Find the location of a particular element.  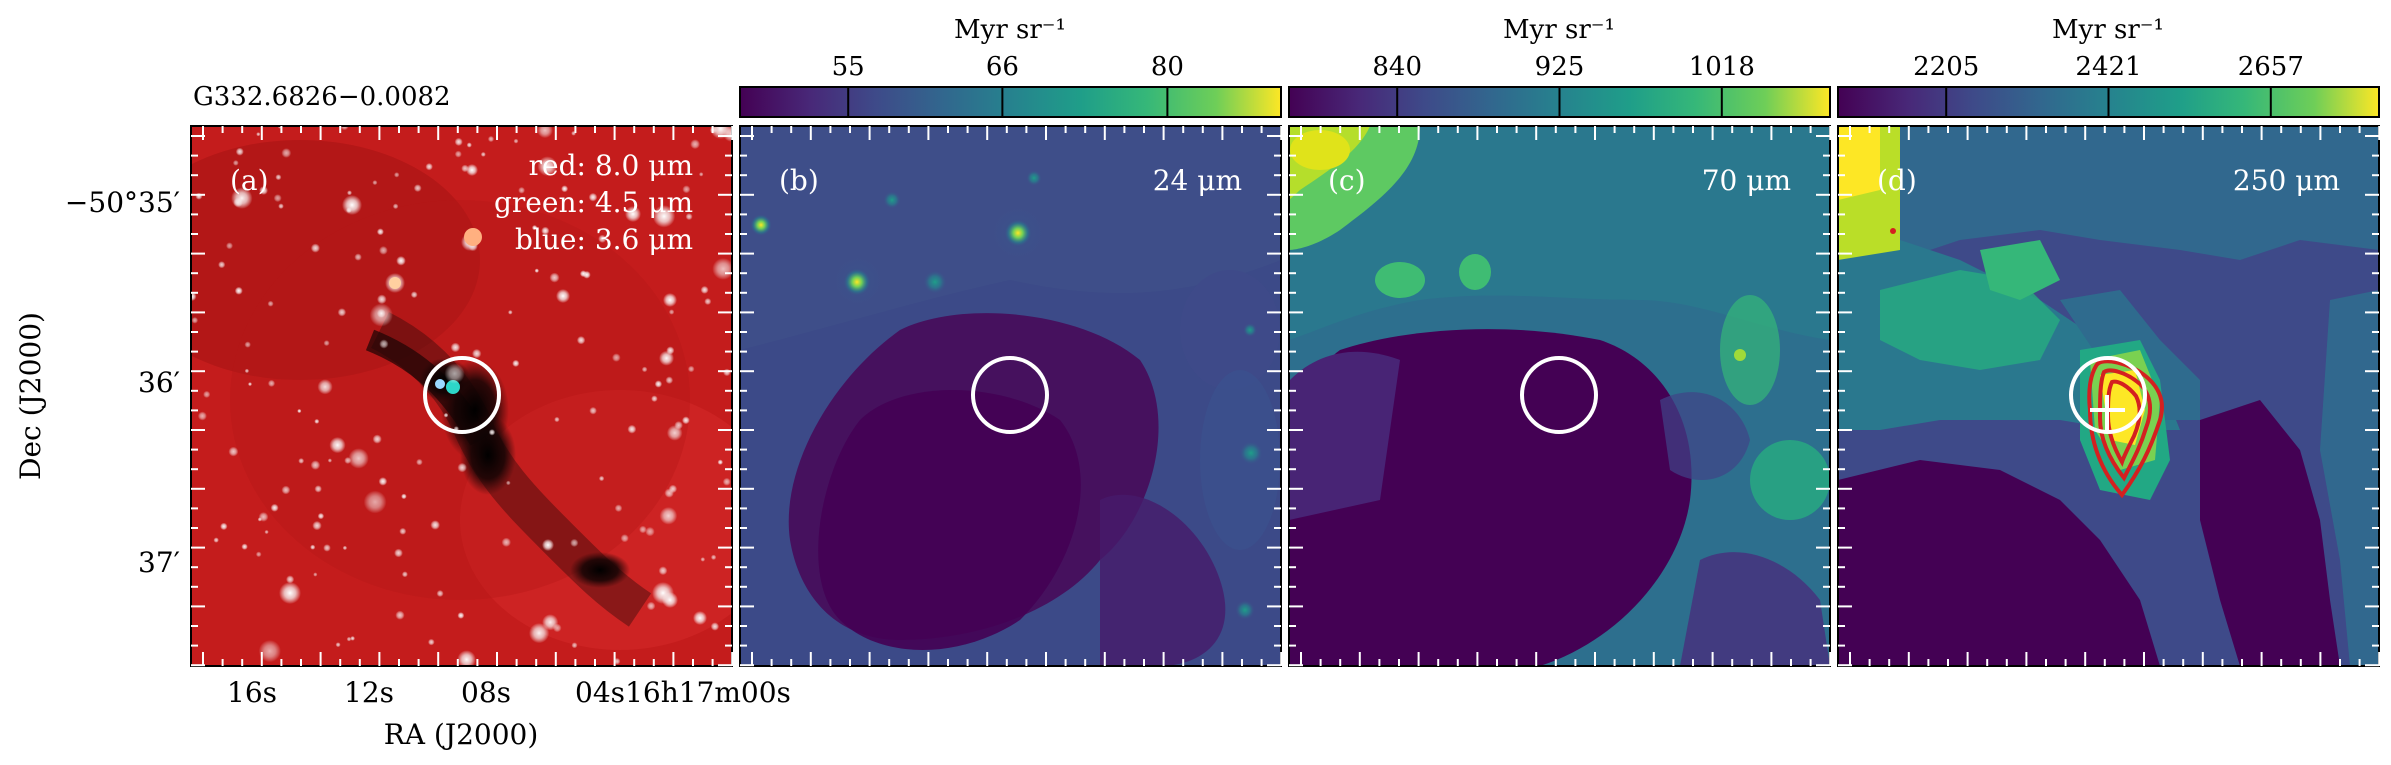

colorbar-c: Myr sr⁻¹ 840 925 1018 is located at coordinates (1559, 66).